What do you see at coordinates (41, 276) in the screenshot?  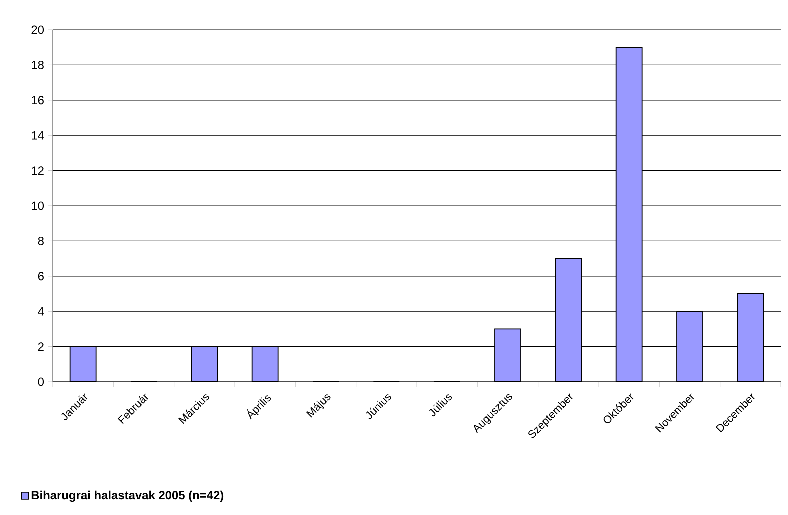 I see `y-tick-label: 6` at bounding box center [41, 276].